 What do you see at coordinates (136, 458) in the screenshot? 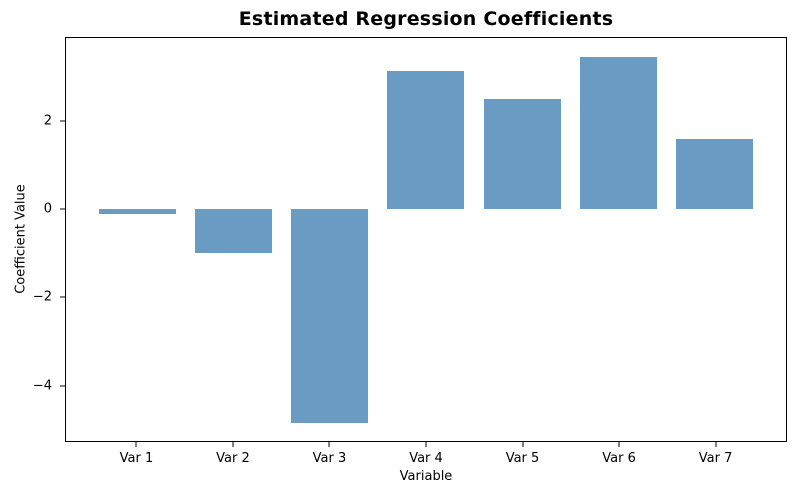
I see `x-tick-label: Var 1` at bounding box center [136, 458].